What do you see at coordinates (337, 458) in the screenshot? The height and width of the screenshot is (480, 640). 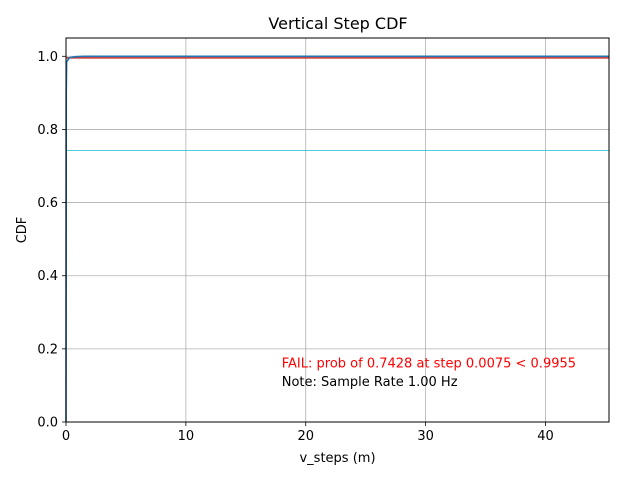 I see `x-axis-label: v_steps (m)` at bounding box center [337, 458].